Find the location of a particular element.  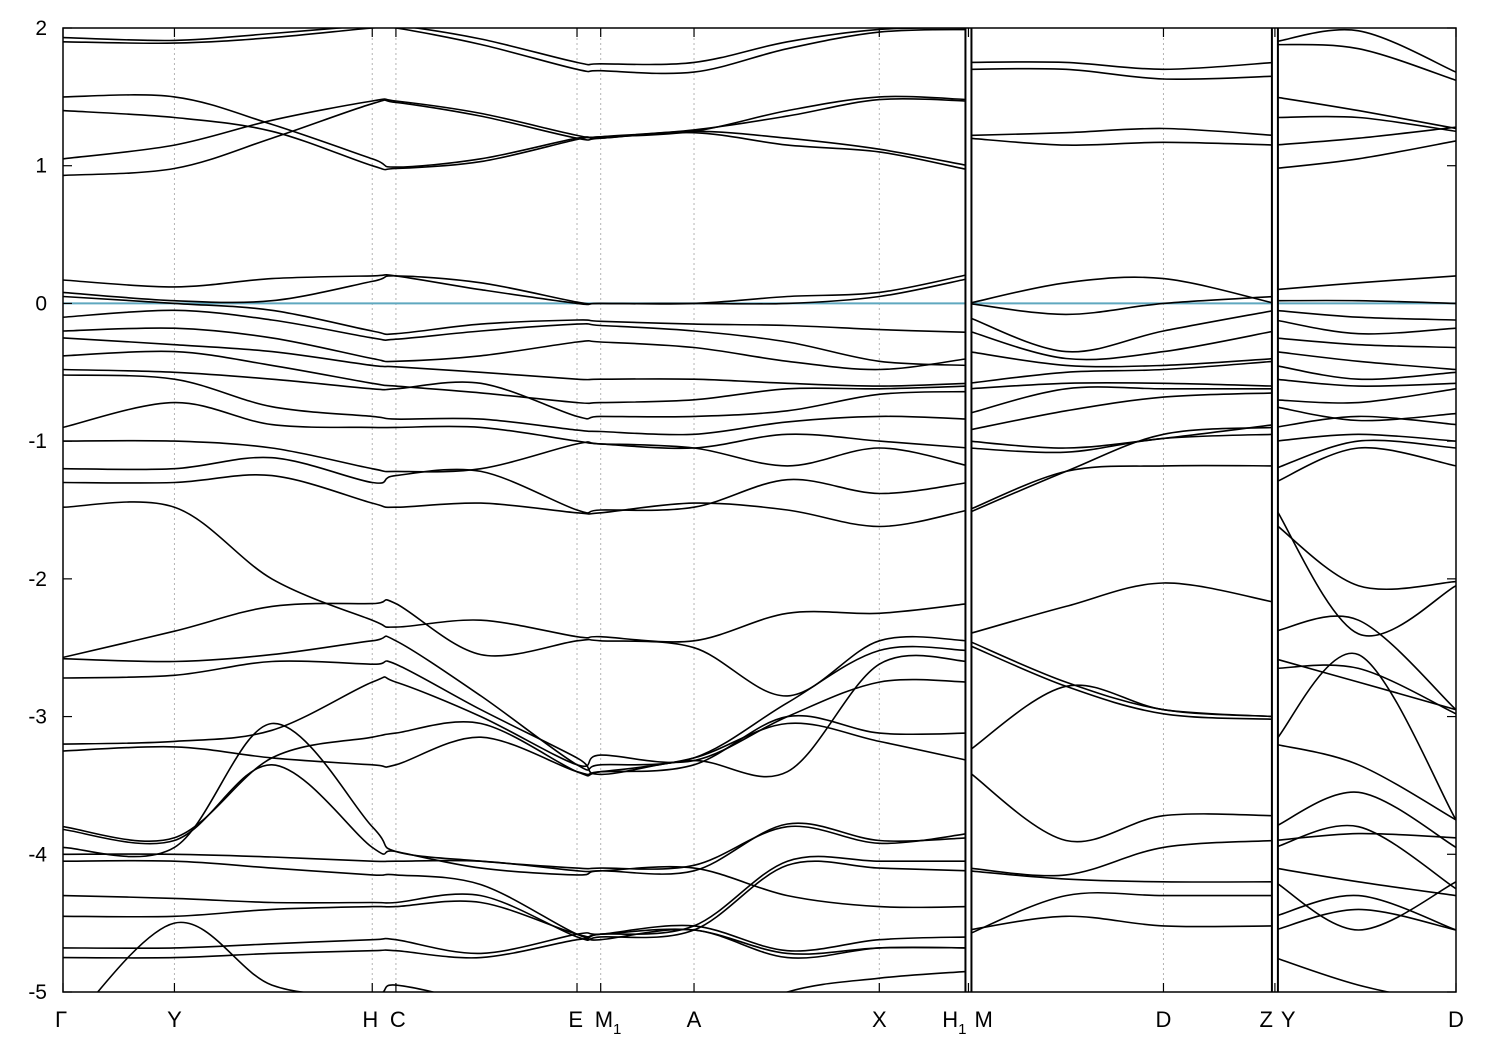

kpoint-label: X is located at coordinates (879, 1019).